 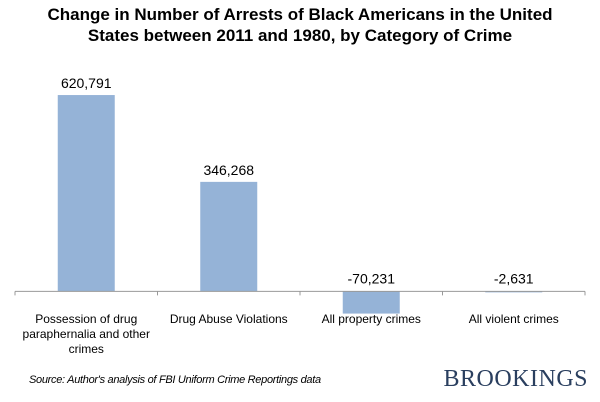 What do you see at coordinates (514, 278) in the screenshot?
I see `data-label: -2,631` at bounding box center [514, 278].